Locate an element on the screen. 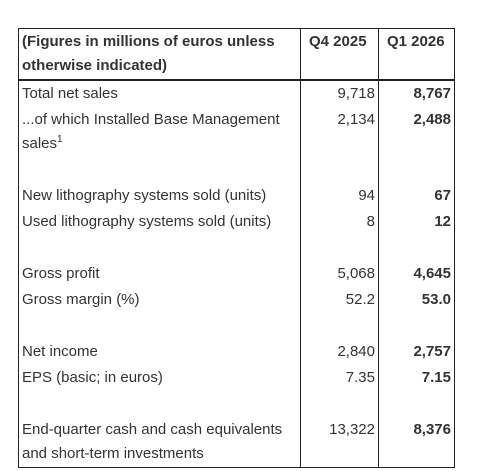 The height and width of the screenshot is (471, 486). q4-value: 2,134 is located at coordinates (339, 132).